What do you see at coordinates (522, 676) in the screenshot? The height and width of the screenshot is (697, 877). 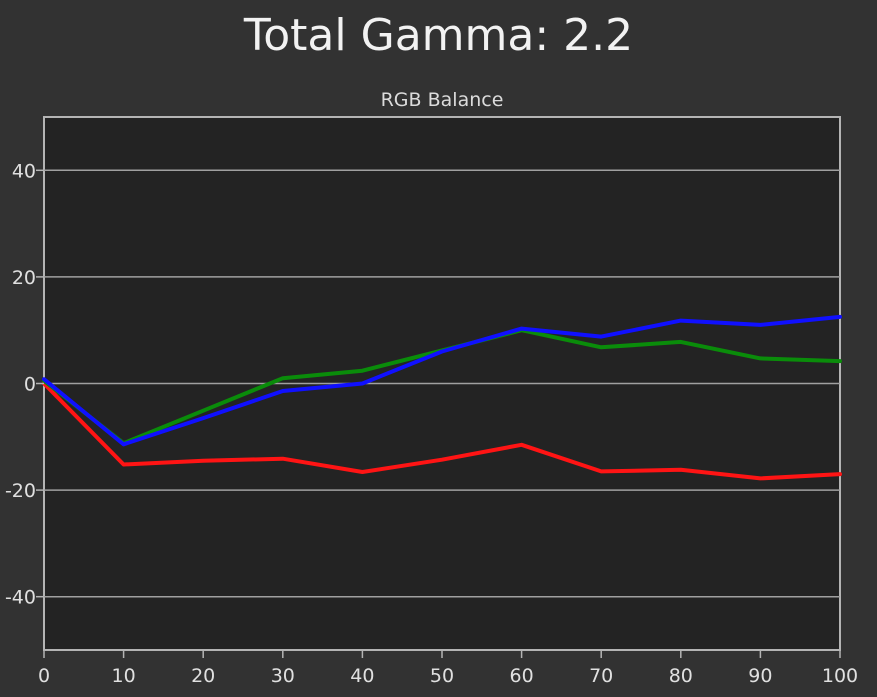 I see `x-tick-label: 60` at bounding box center [522, 676].